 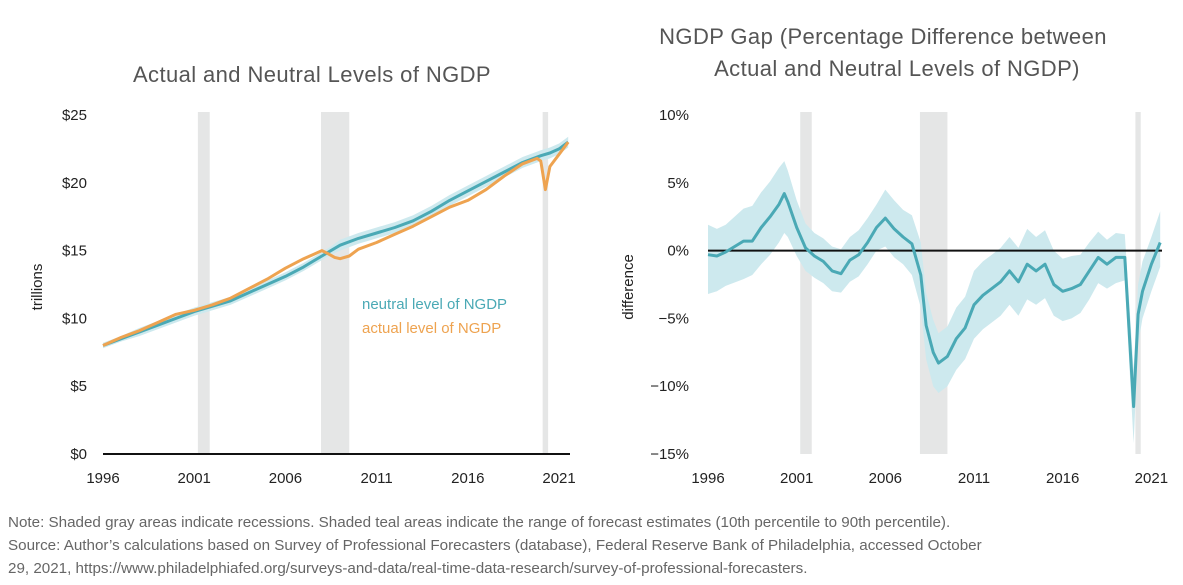 I want to click on levels-x-tick-label: 2016, so click(x=467, y=478).